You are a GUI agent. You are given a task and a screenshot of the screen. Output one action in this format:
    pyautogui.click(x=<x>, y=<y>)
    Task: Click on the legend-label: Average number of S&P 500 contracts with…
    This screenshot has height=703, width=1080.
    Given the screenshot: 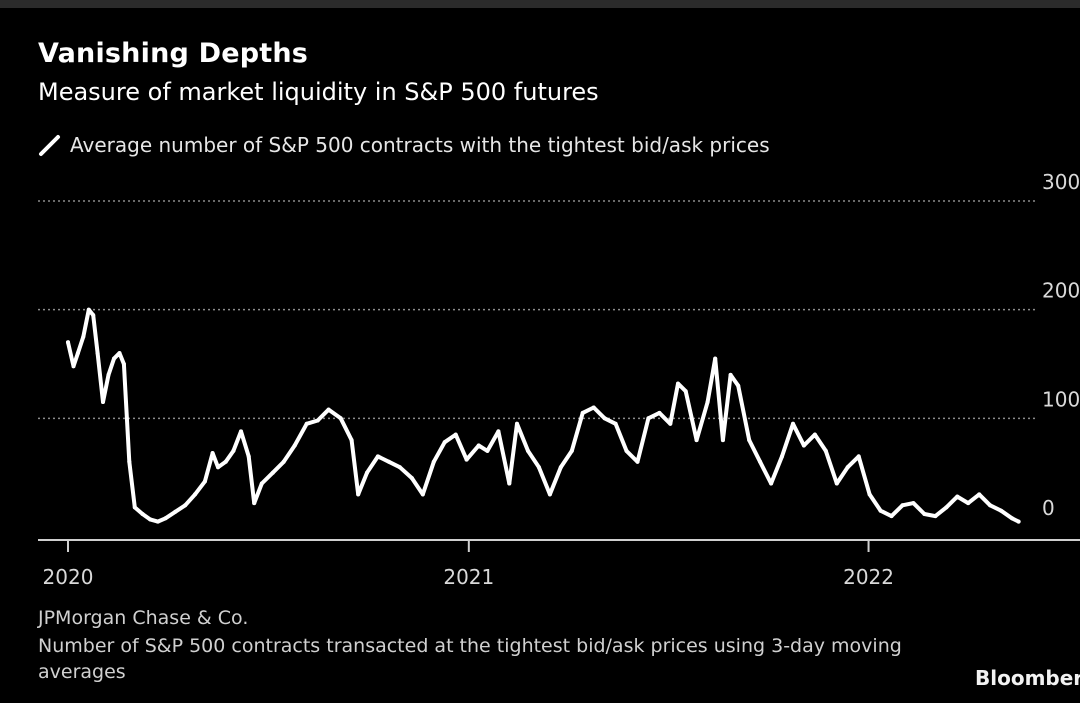 What is the action you would take?
    pyautogui.click(x=420, y=145)
    